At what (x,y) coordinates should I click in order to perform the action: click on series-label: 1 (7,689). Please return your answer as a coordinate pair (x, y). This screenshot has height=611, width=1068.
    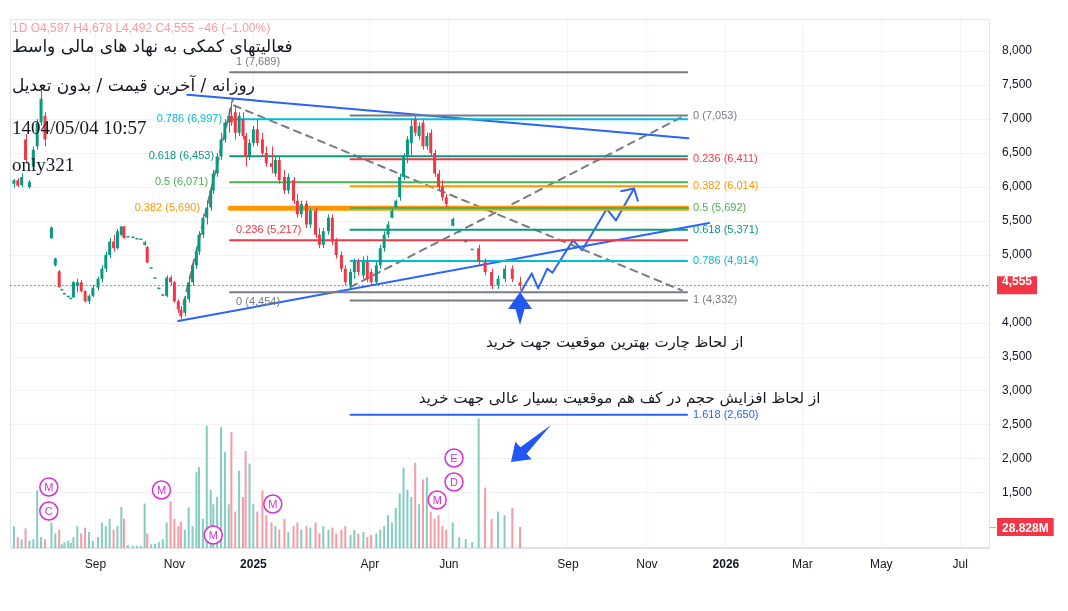
    Looking at the image, I should click on (258, 61).